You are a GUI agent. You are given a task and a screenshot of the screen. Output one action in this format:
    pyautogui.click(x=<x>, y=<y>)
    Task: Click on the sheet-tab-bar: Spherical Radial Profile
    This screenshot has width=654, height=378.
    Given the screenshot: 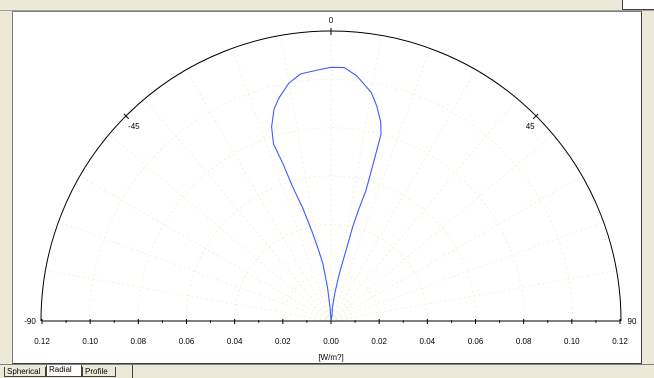 What is the action you would take?
    pyautogui.click(x=327, y=371)
    